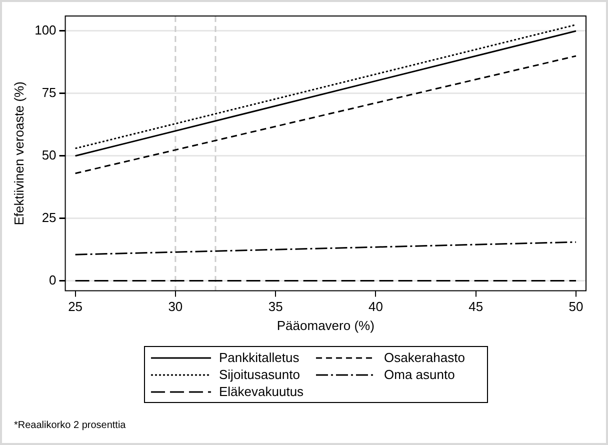  I want to click on x-tick-label: 30, so click(175, 306).